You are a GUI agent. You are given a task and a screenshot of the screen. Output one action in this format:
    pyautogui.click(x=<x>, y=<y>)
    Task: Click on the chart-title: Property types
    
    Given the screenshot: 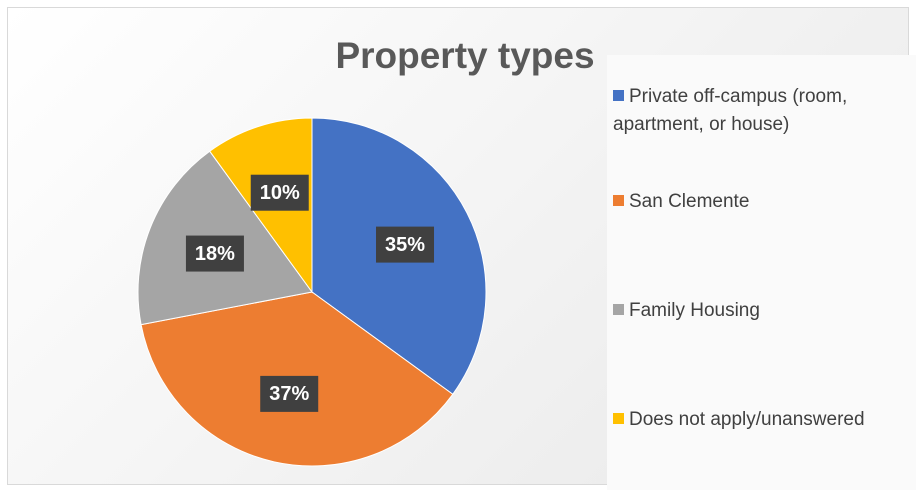 What is the action you would take?
    pyautogui.click(x=464, y=55)
    